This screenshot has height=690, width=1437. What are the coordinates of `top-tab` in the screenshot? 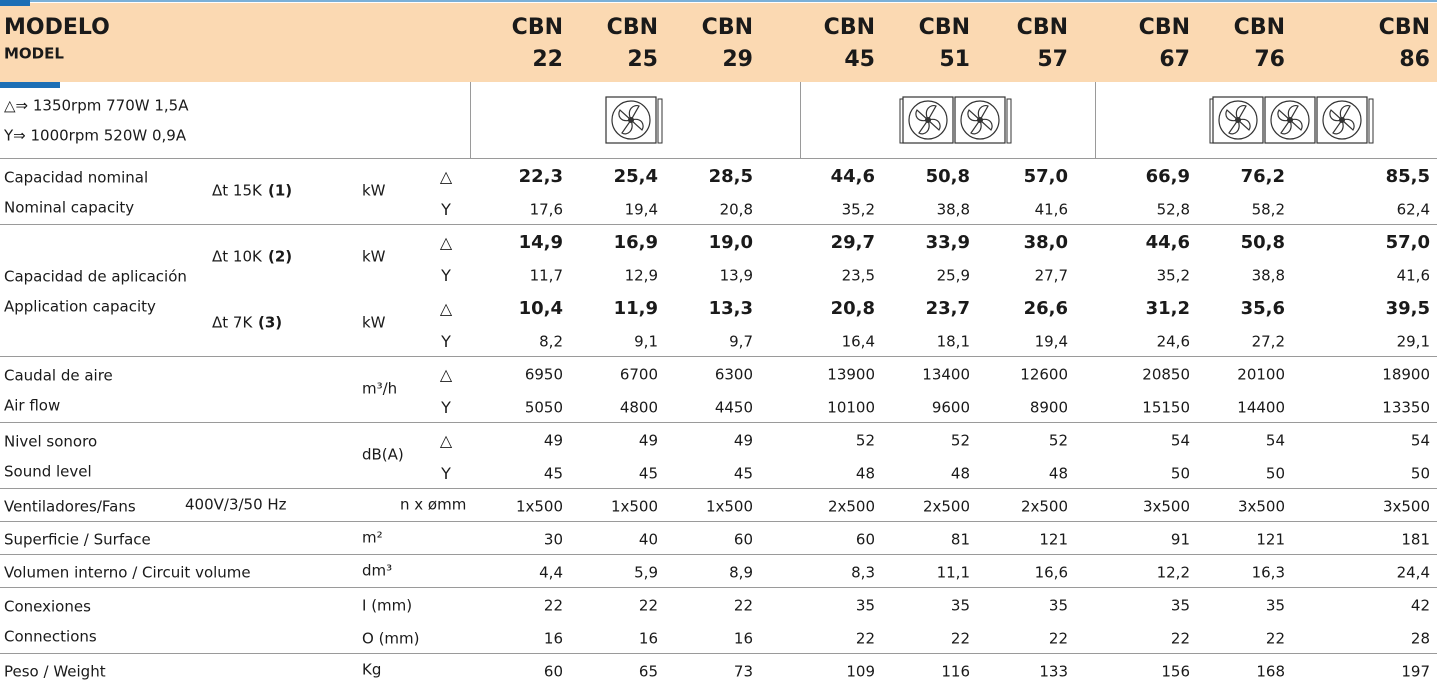 It's located at (15, 3).